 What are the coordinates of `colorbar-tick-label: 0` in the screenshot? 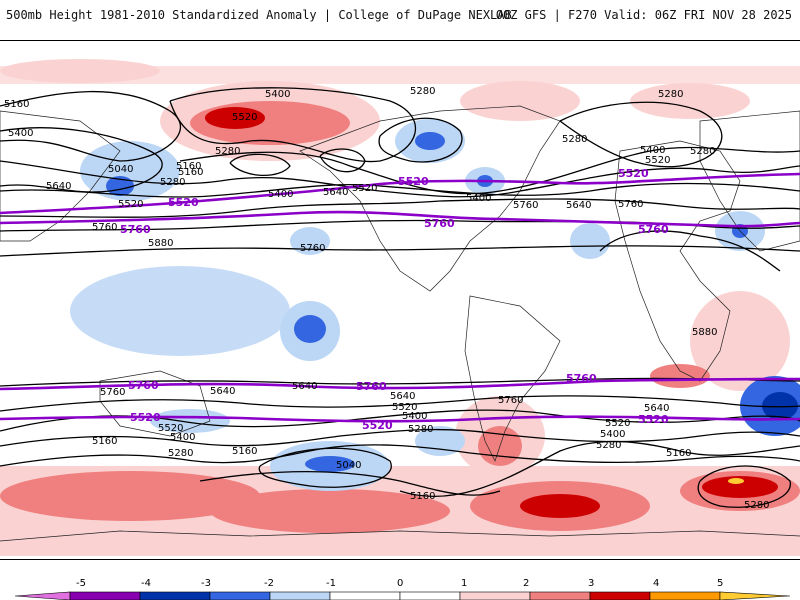 It's located at (400, 583).